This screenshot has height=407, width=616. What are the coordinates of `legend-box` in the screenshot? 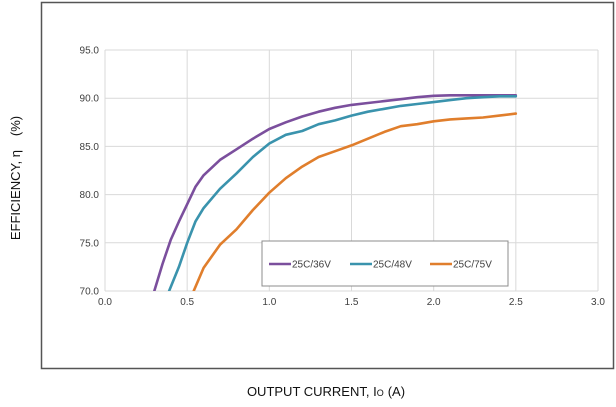 It's located at (385, 263).